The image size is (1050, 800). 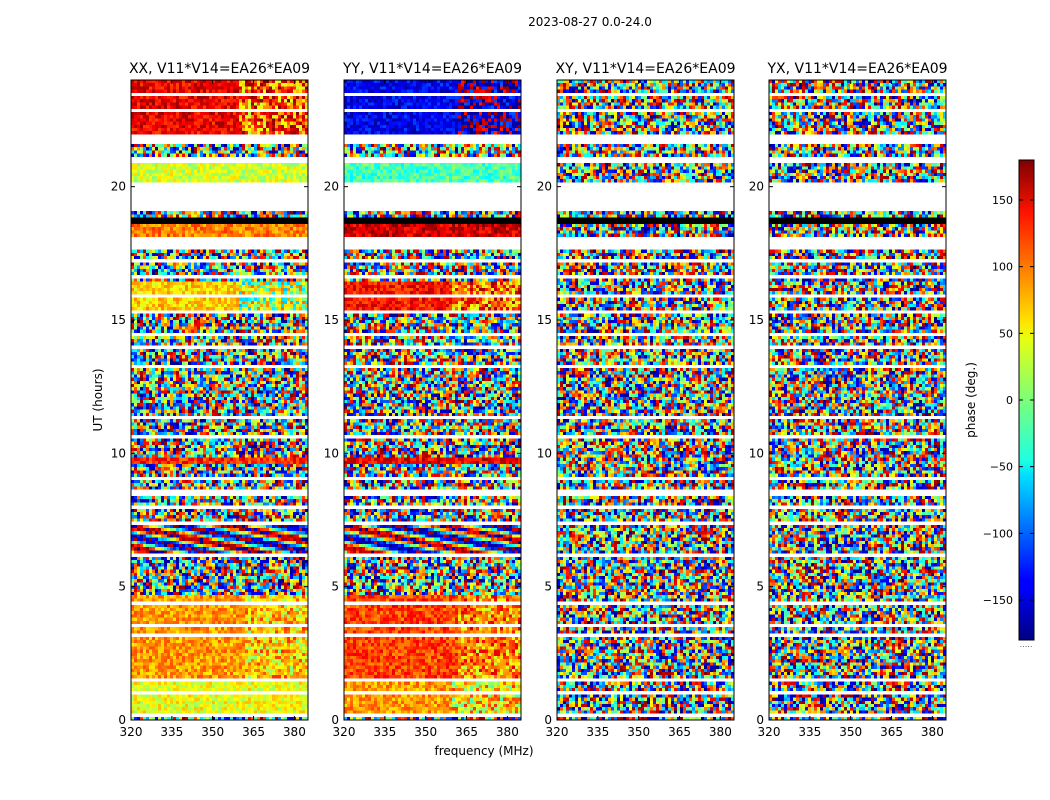 What do you see at coordinates (645, 69) in the screenshot?
I see `panel-title: XY, V11*V14=EA26*EA09` at bounding box center [645, 69].